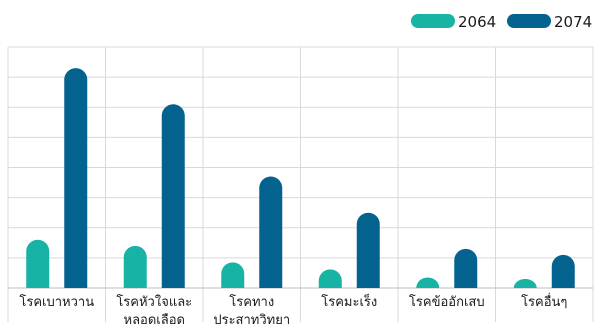 The image size is (595, 329). Describe the element at coordinates (477, 22) in the screenshot. I see `legend-label-2064: 2064` at that location.